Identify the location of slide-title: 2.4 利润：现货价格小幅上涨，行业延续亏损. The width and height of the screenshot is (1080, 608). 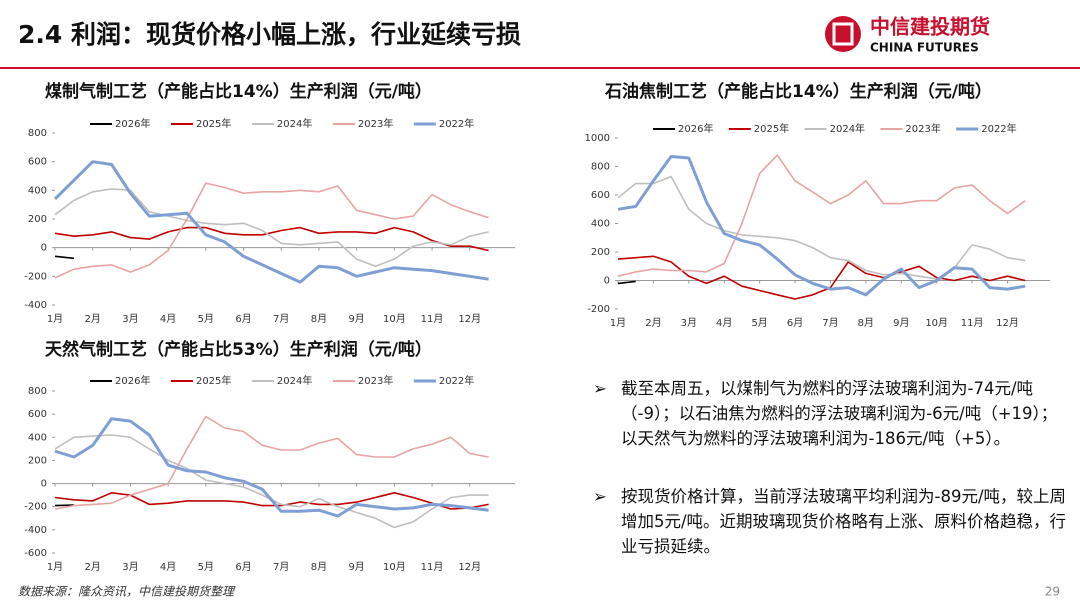
(269, 34).